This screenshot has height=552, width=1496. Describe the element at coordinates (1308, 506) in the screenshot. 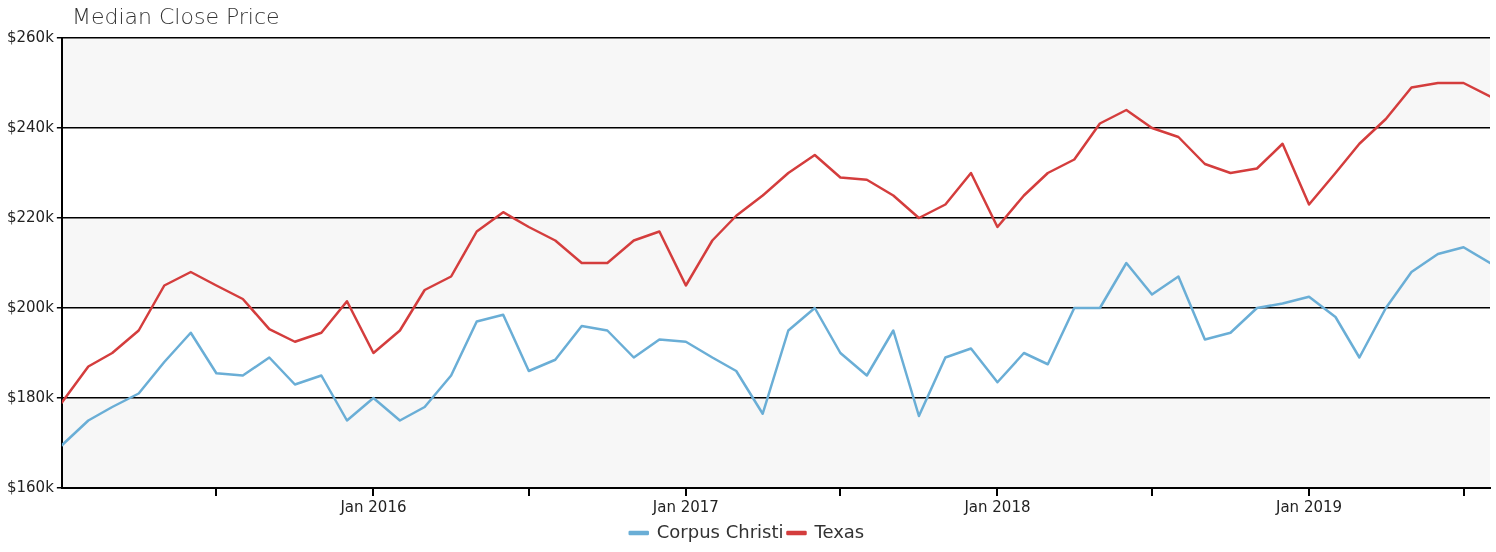

I see `x-tick-label: Jan 2019` at that location.